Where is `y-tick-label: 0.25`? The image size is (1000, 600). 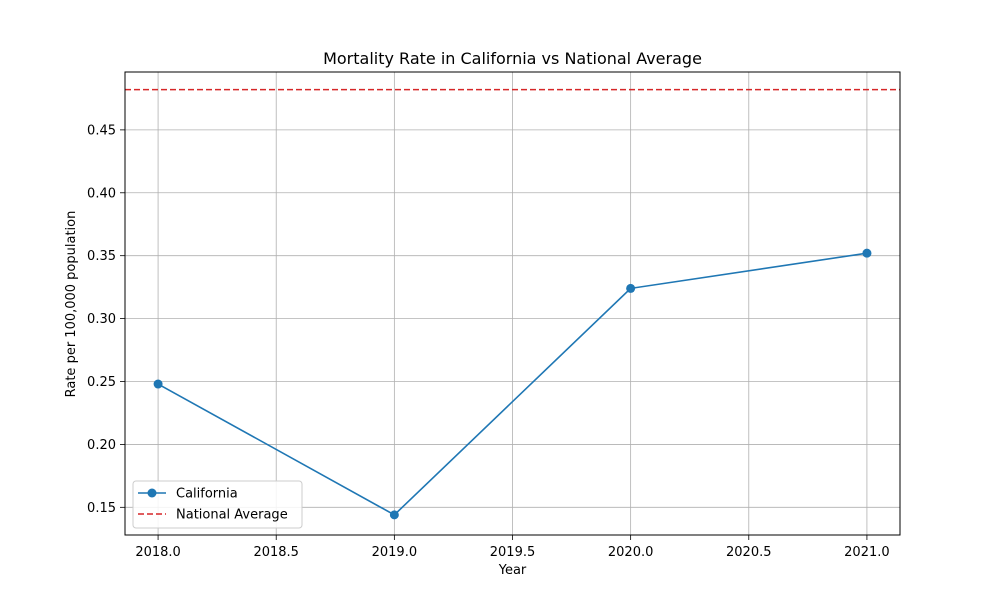
y-tick-label: 0.25 is located at coordinates (101, 382).